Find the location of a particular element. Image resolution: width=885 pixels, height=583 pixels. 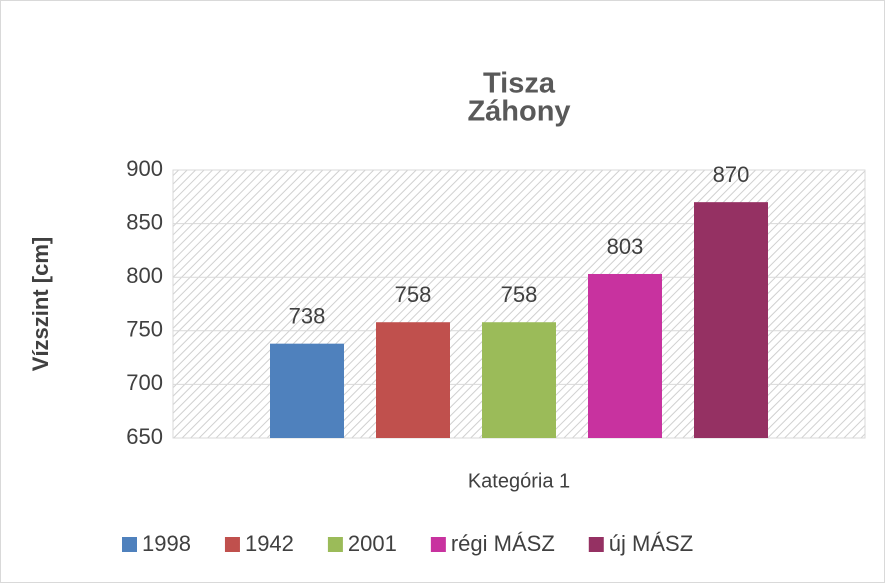

legend-label: 1942 is located at coordinates (269, 543).